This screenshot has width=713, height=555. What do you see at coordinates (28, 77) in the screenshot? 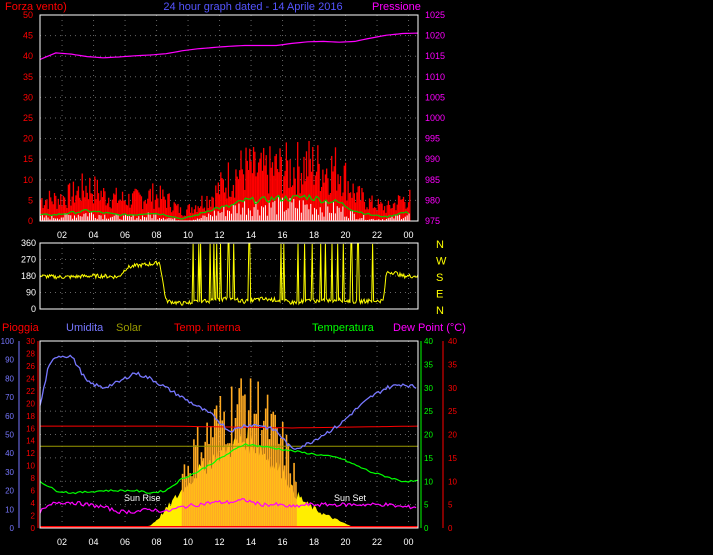
I see `wind-y-tick-label: 35` at bounding box center [28, 77].